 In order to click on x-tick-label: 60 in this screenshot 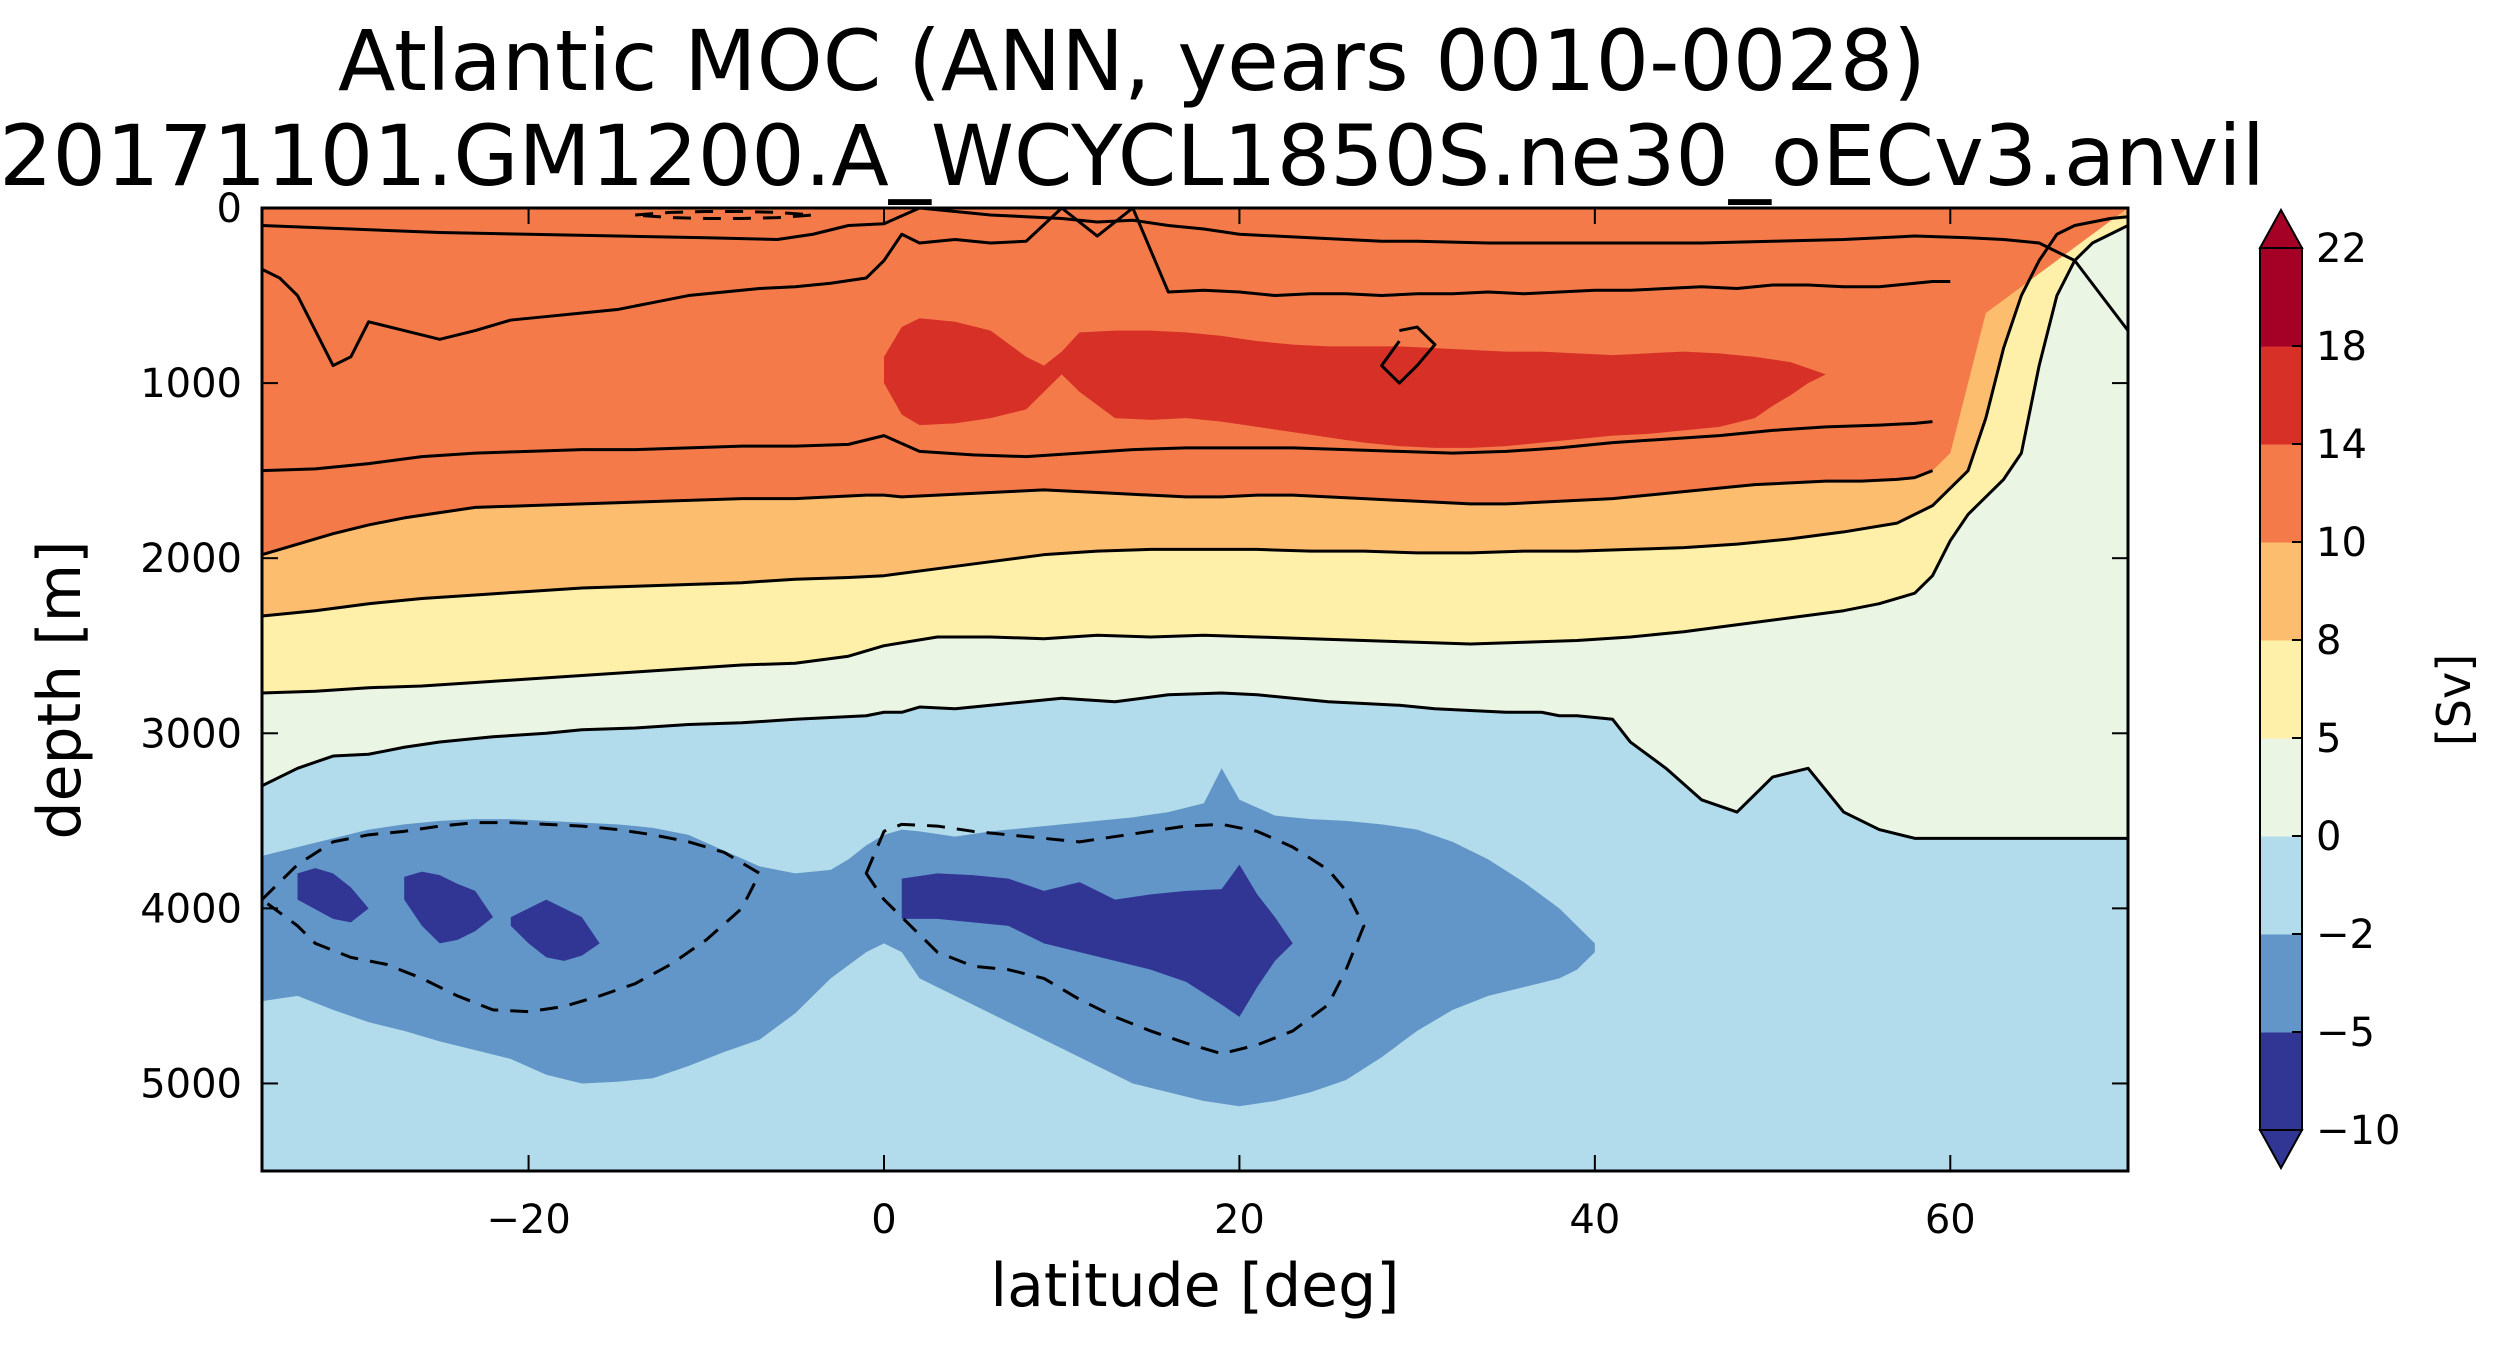, I will do `click(1950, 1220)`.